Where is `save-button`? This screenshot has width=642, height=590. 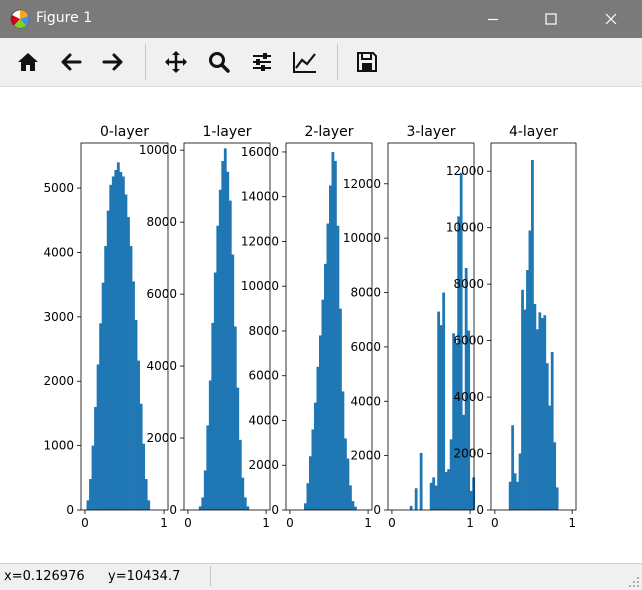 save-button is located at coordinates (367, 62).